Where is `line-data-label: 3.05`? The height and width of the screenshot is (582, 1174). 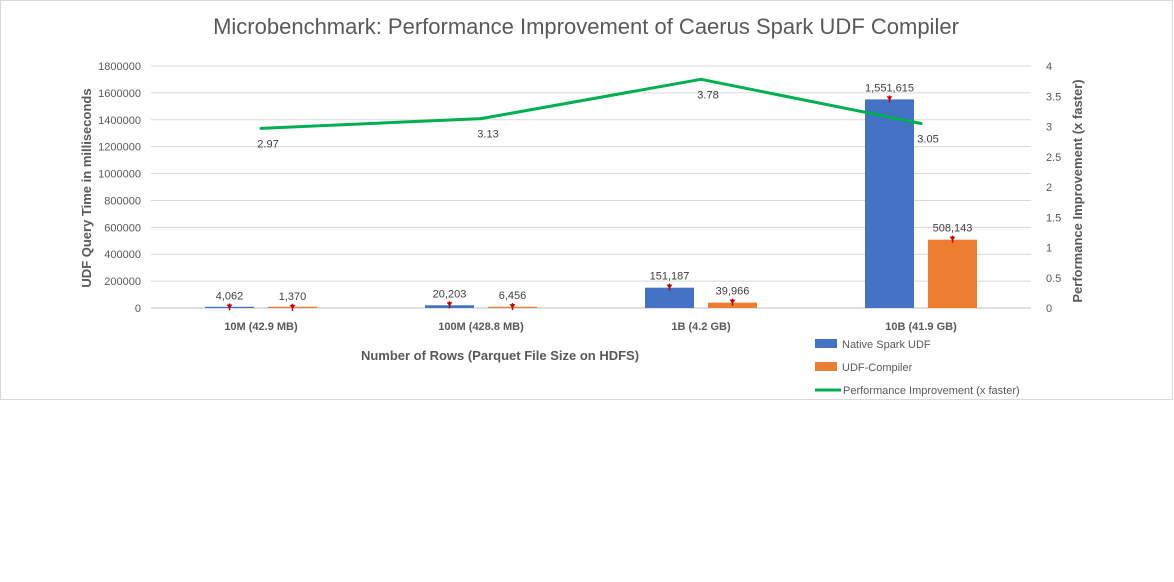
line-data-label: 3.05 is located at coordinates (927, 139).